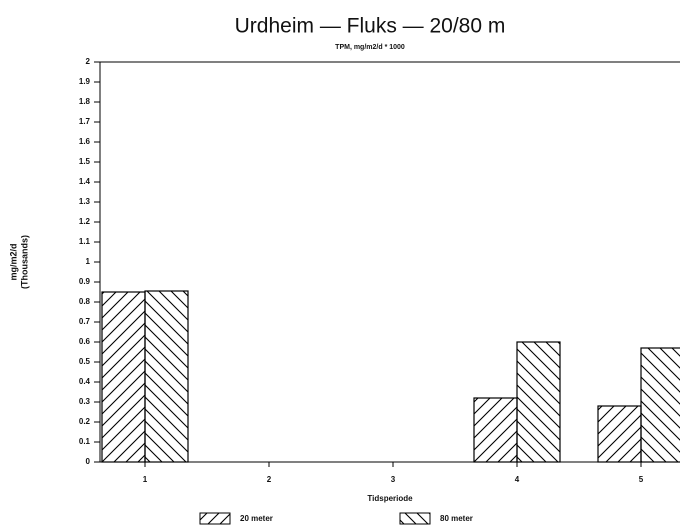 The image size is (680, 531). I want to click on x-tick-label: 4, so click(517, 479).